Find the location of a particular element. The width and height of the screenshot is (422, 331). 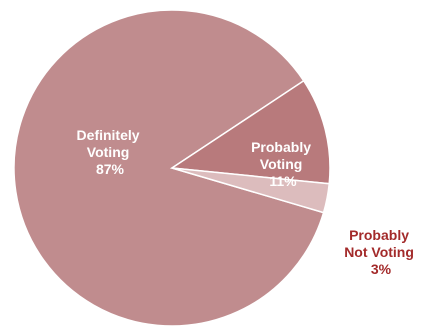

pie-slice-probably-not-voting is located at coordinates (251, 190).